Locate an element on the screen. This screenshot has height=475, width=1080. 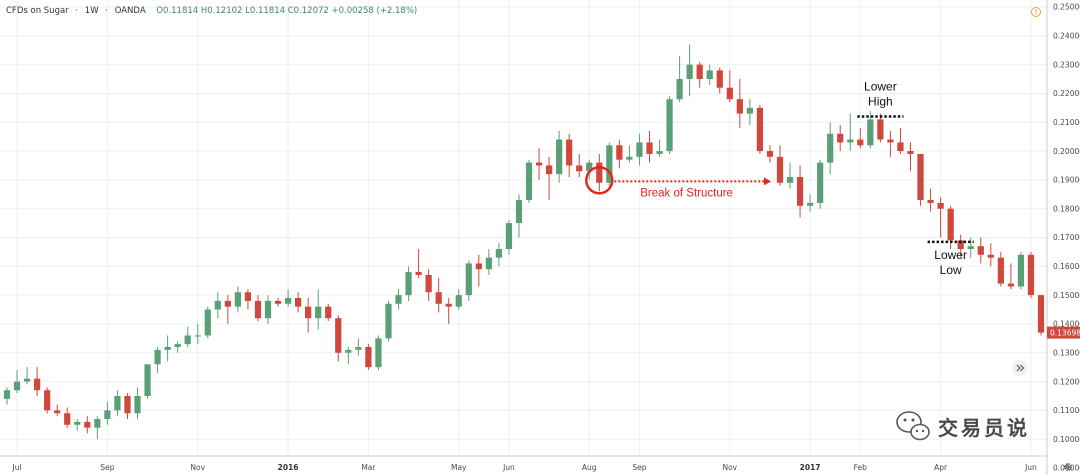
alert-icon is located at coordinates (1036, 12).